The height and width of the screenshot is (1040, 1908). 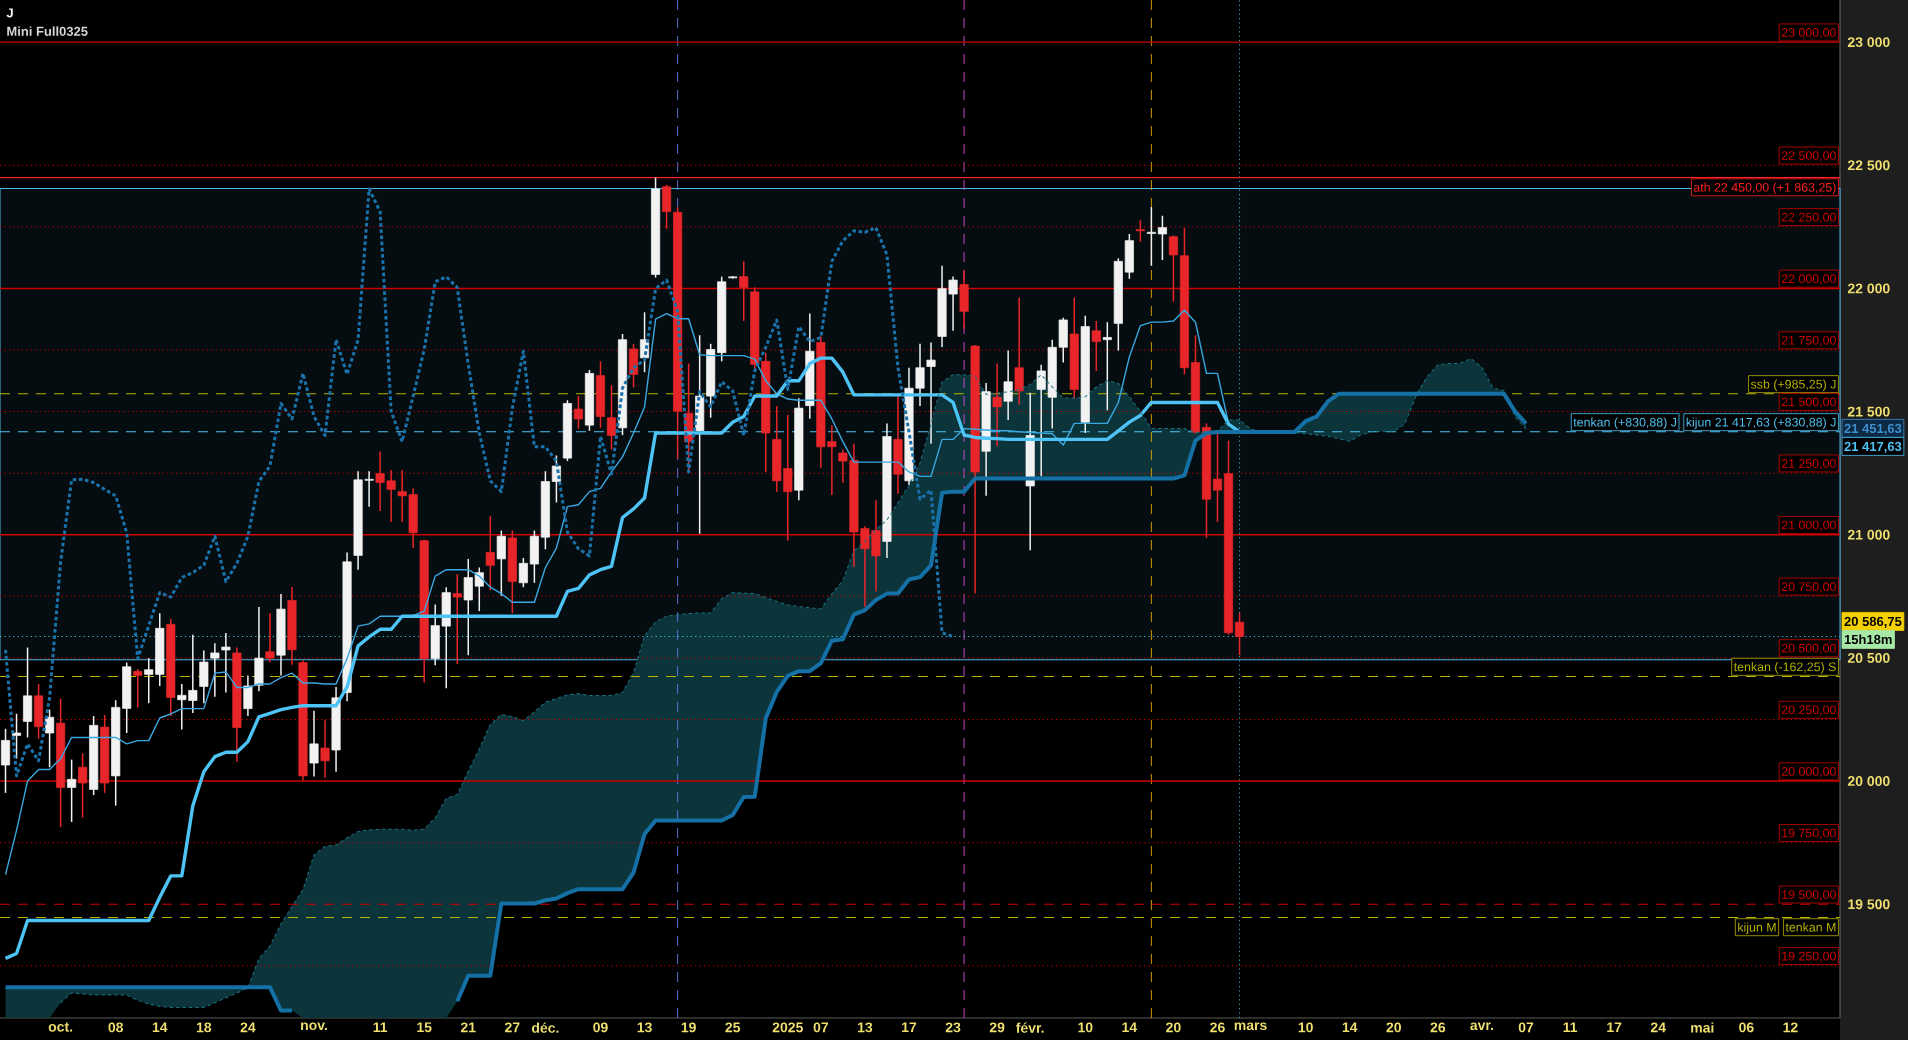 What do you see at coordinates (1868, 165) in the screenshot?
I see `y-tick-label: 22 500` at bounding box center [1868, 165].